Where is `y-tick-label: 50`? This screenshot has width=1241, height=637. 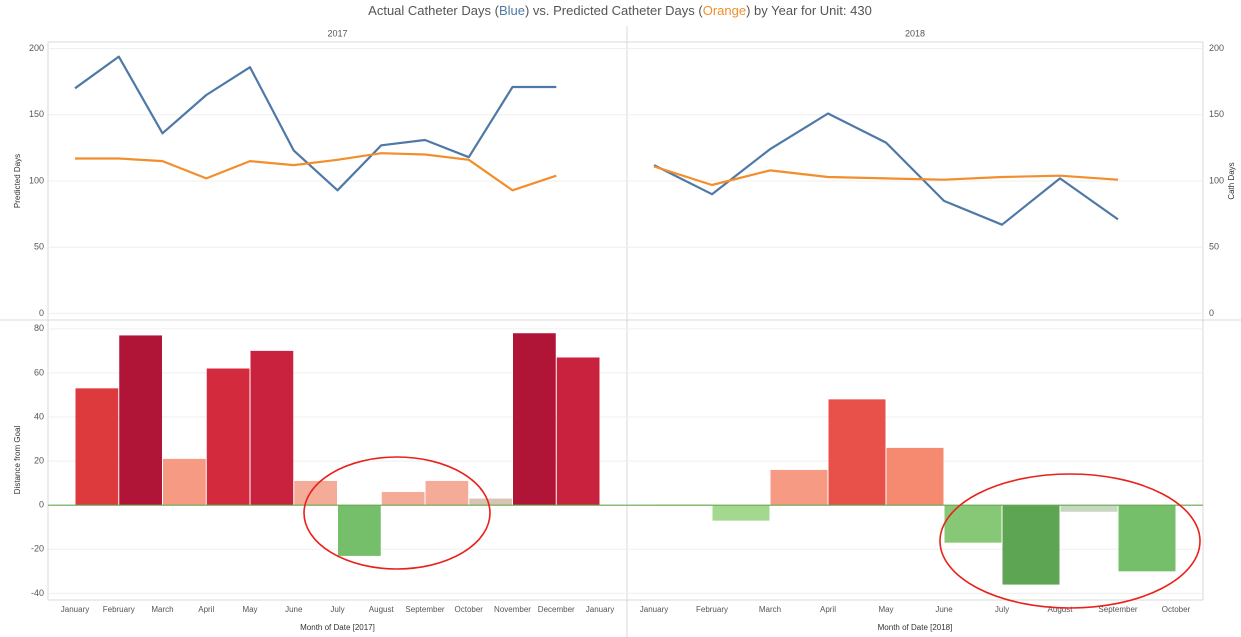 y-tick-label: 50 is located at coordinates (39, 247).